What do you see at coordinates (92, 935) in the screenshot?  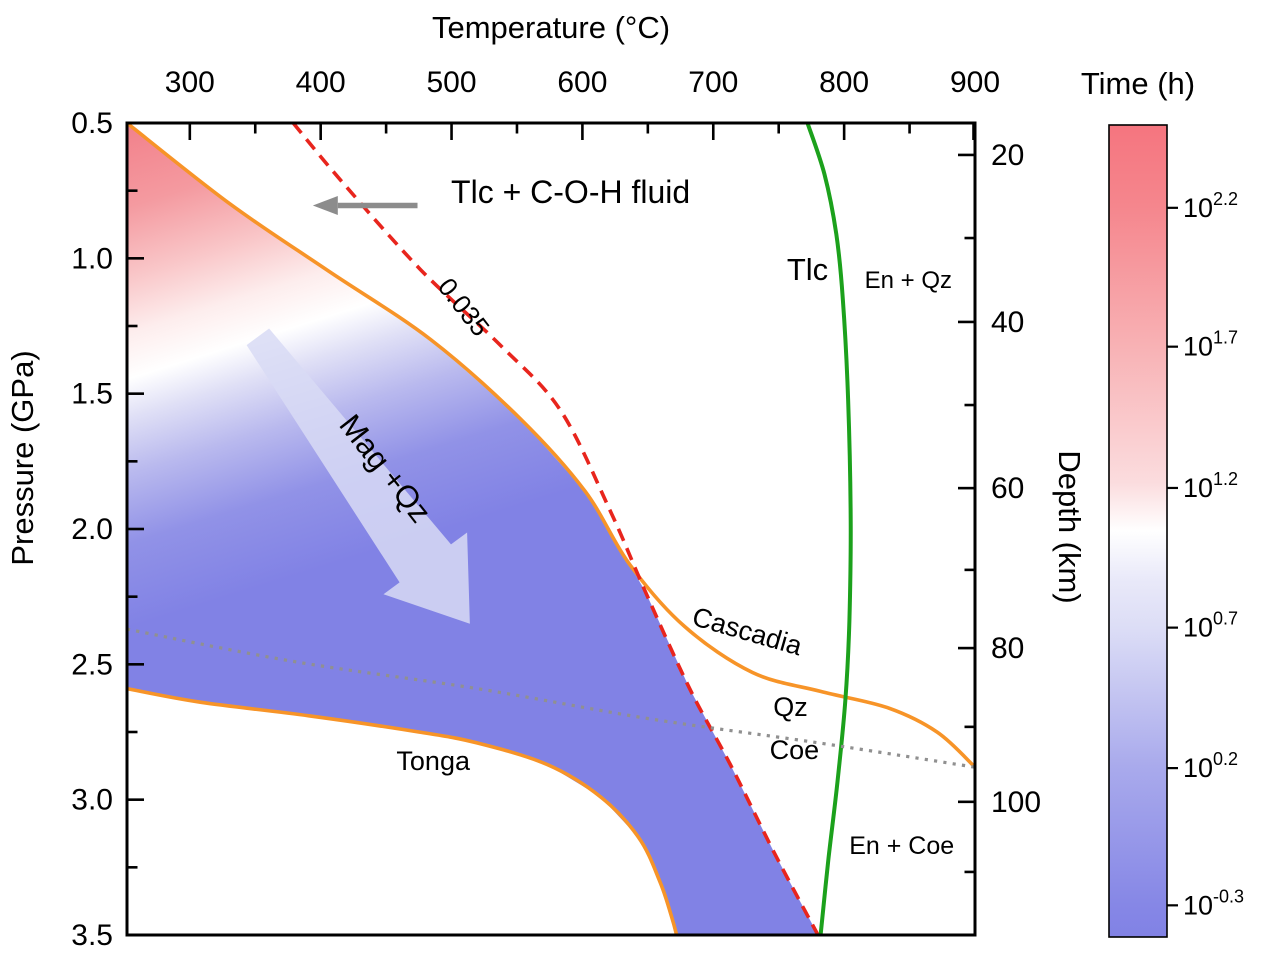 I see `y-tick-label: 3.5` at bounding box center [92, 935].